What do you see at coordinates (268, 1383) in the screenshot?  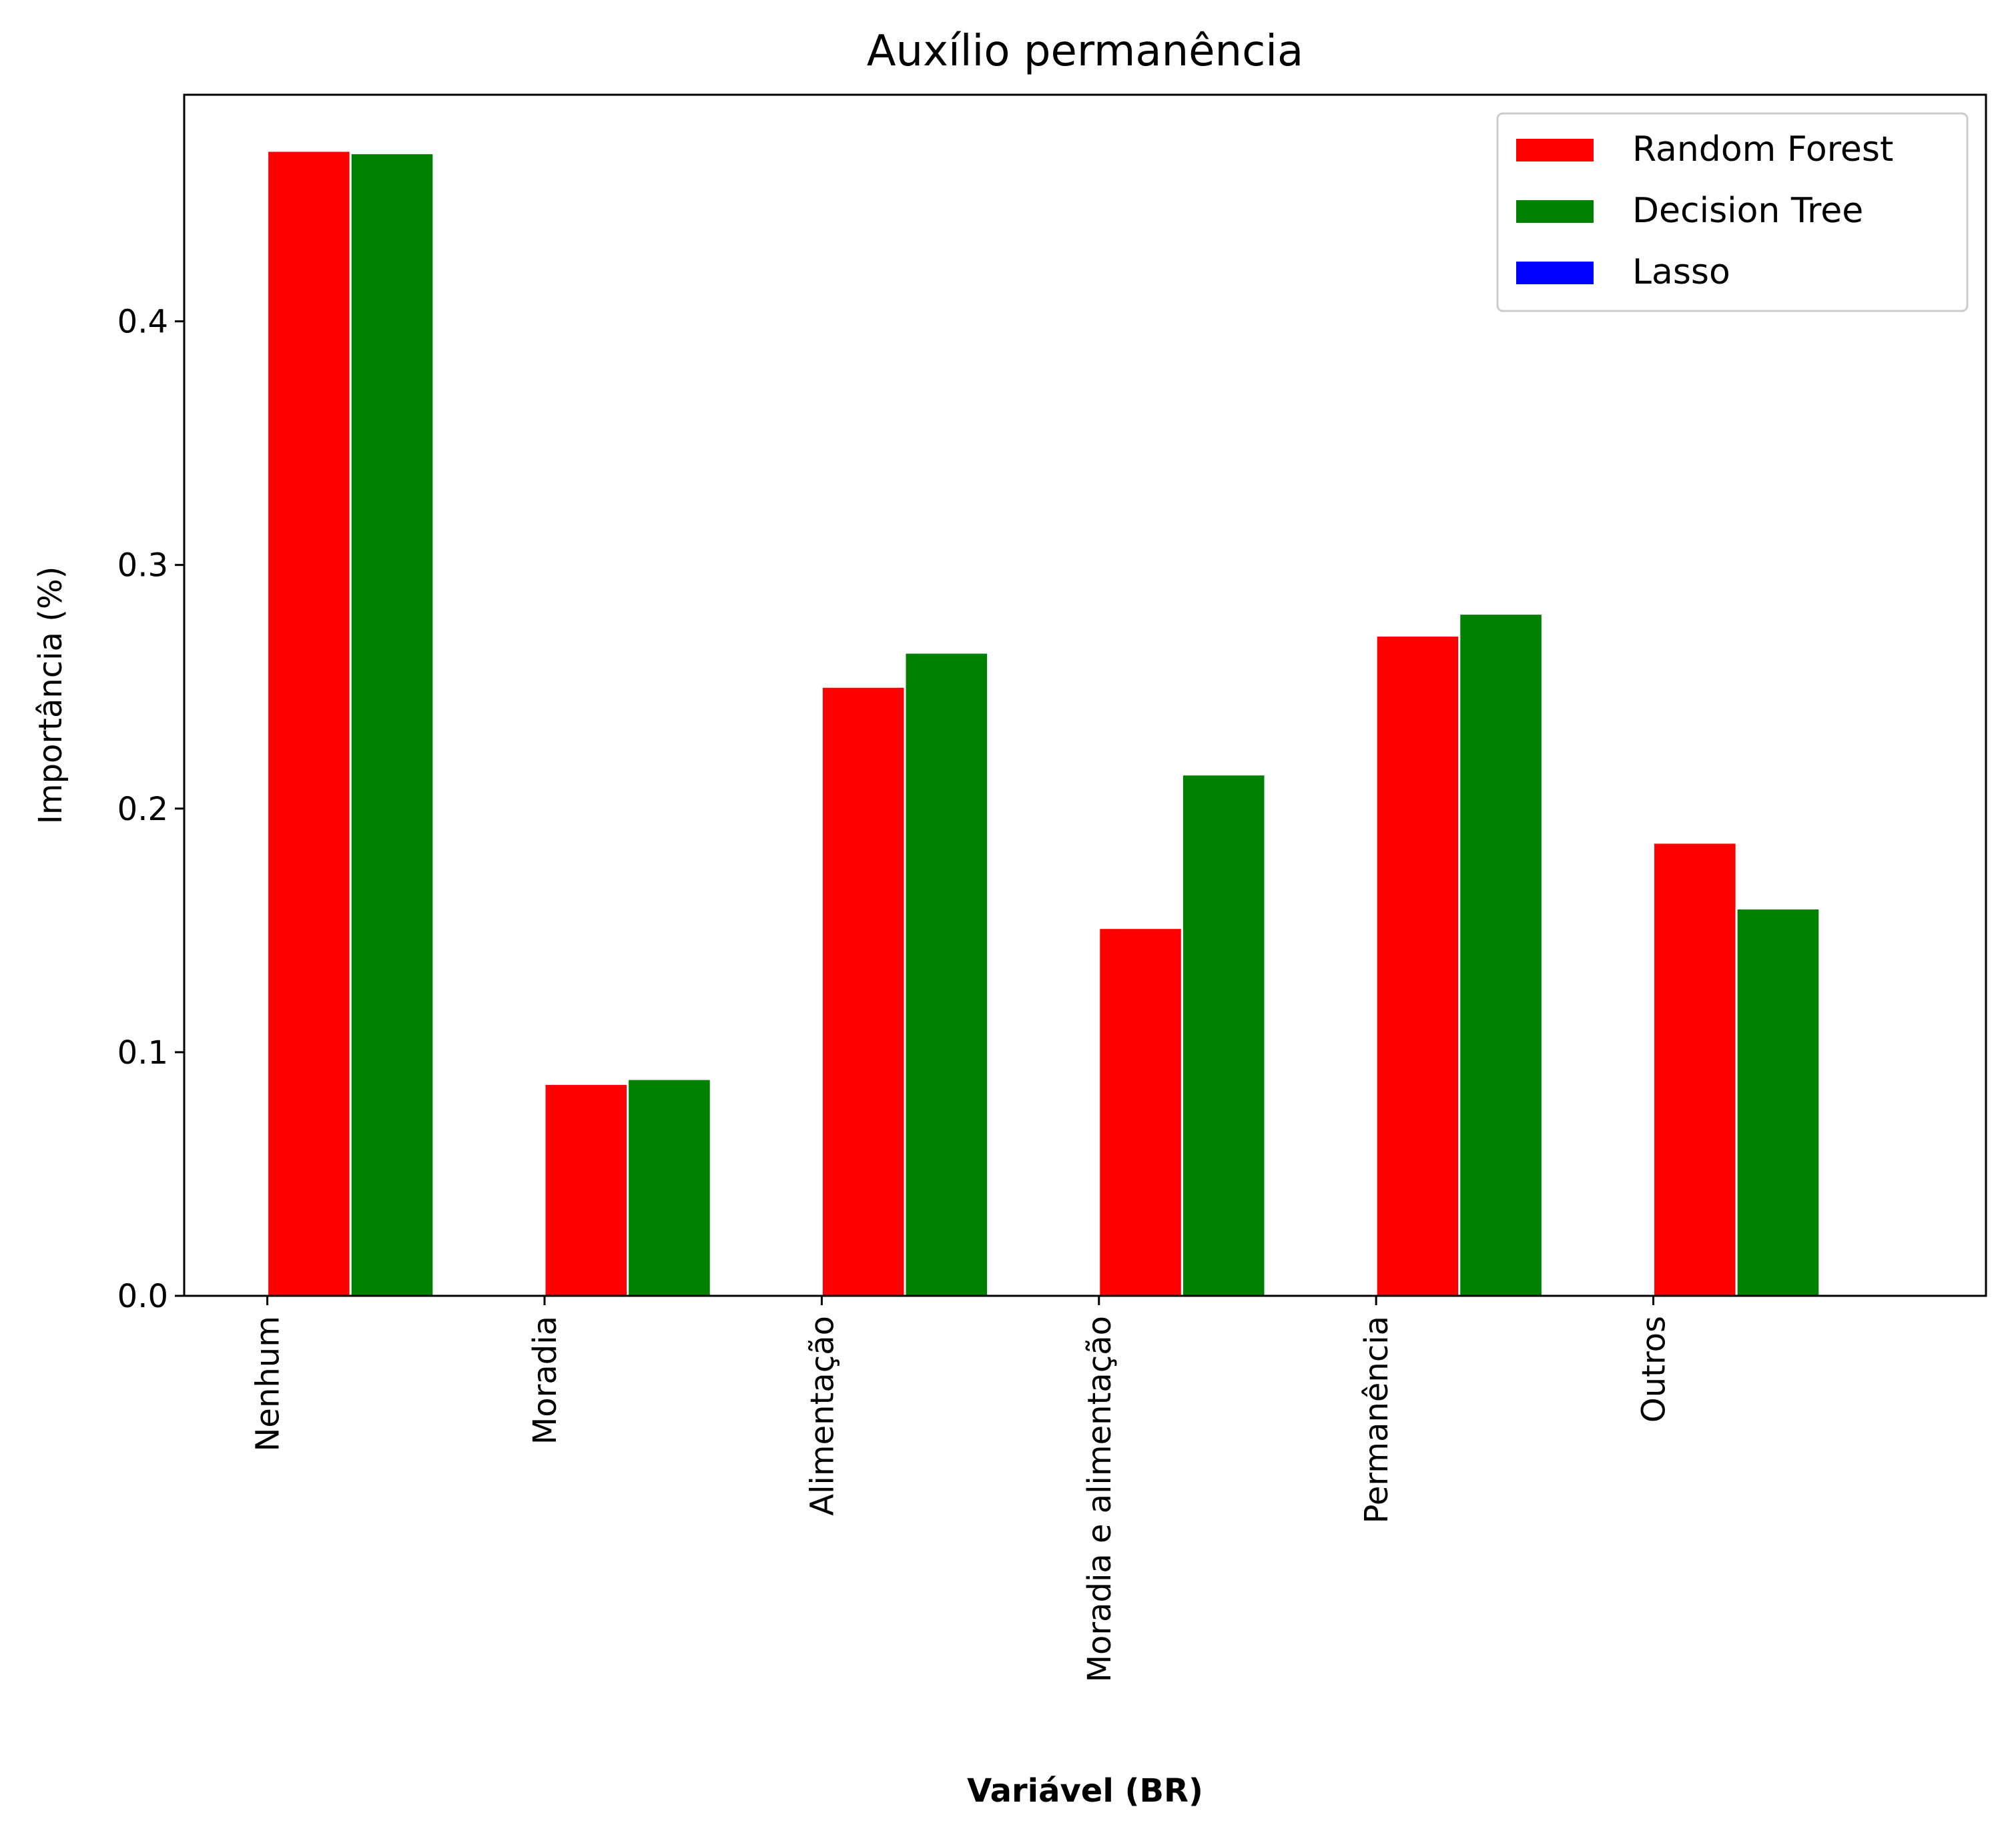 I see `x-tick-label: Nenhum` at bounding box center [268, 1383].